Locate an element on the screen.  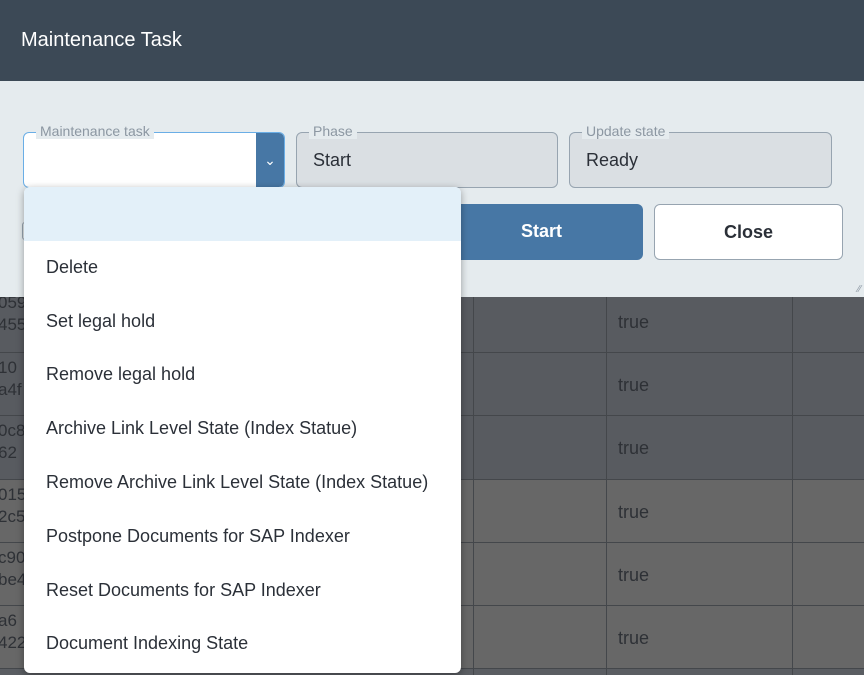
option-empty is located at coordinates (242, 214).